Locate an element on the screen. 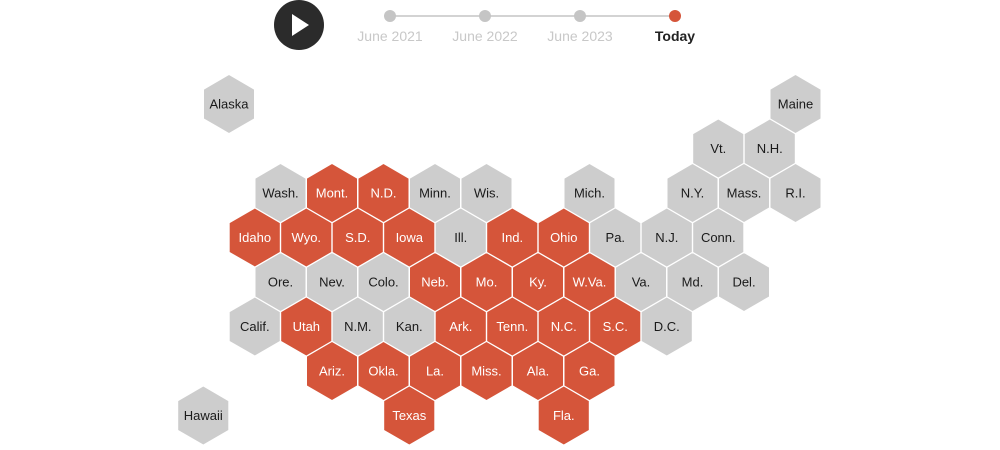 The width and height of the screenshot is (1000, 450). state-label: Fla. is located at coordinates (564, 415).